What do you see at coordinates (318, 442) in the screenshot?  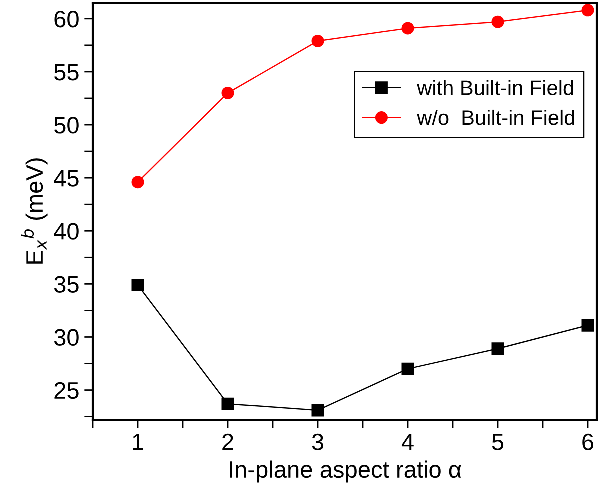 I see `x-tick-label: 3` at bounding box center [318, 442].